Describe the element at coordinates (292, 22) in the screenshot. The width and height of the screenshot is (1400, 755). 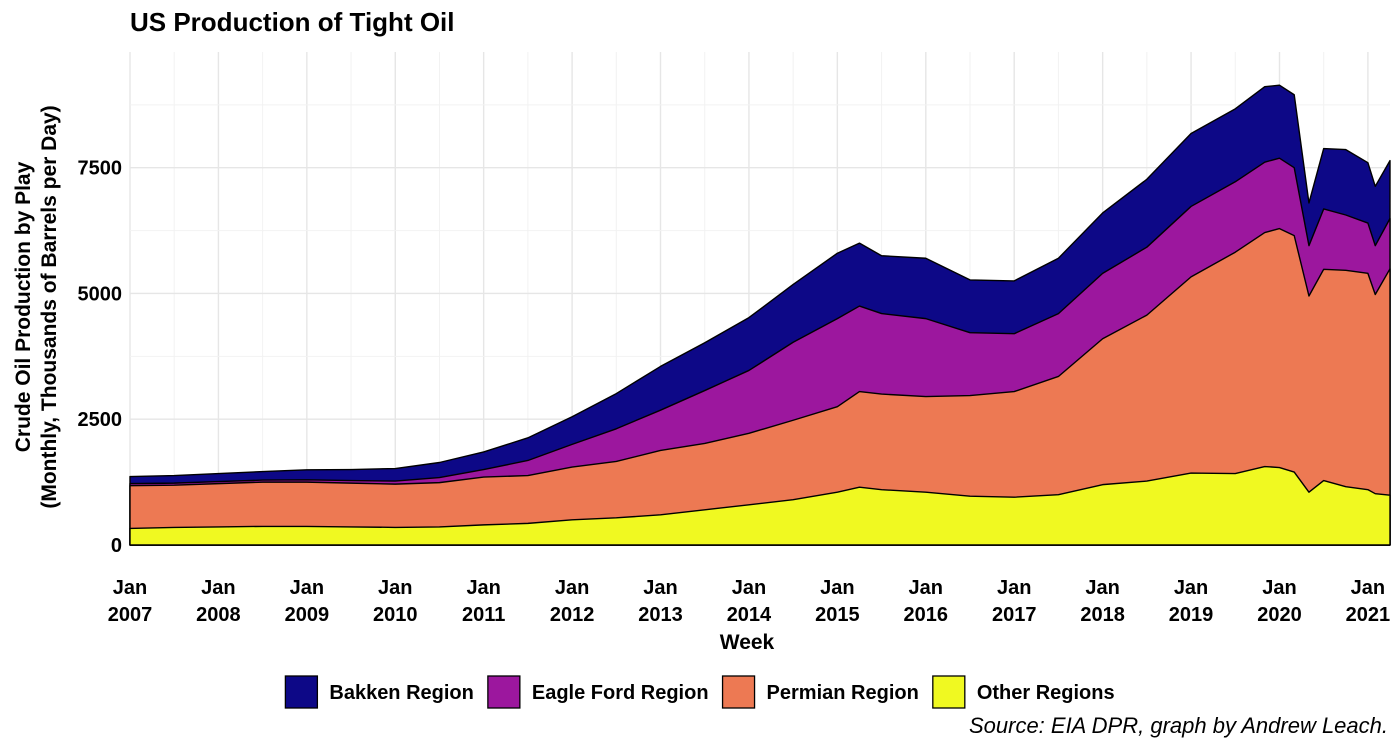
I see `chart-title: US Production of Tight Oil` at that location.